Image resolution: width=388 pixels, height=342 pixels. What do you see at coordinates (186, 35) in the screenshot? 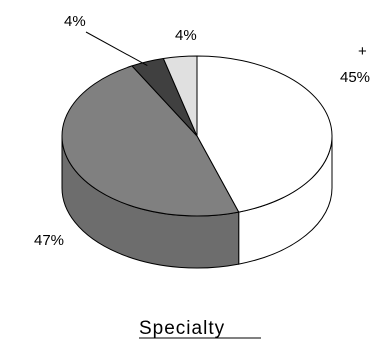
I see `slice-label-4-light: 4%` at bounding box center [186, 35].